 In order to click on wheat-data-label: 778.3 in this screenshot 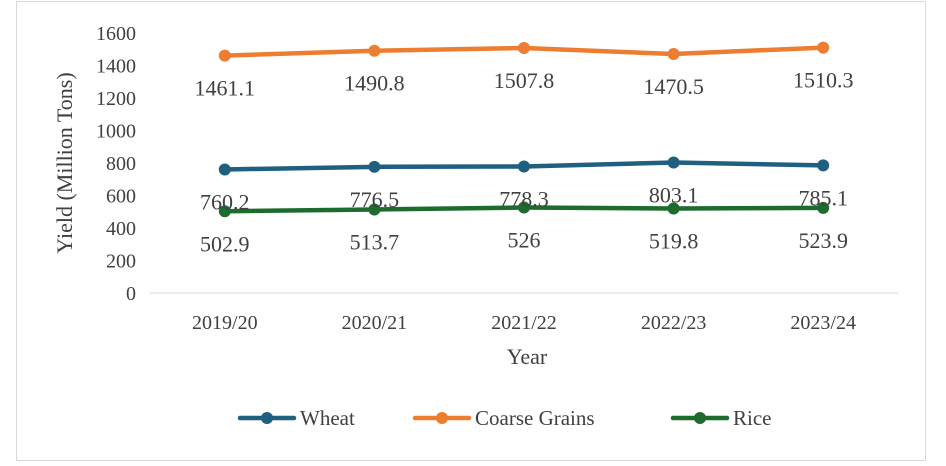, I will do `click(524, 199)`.